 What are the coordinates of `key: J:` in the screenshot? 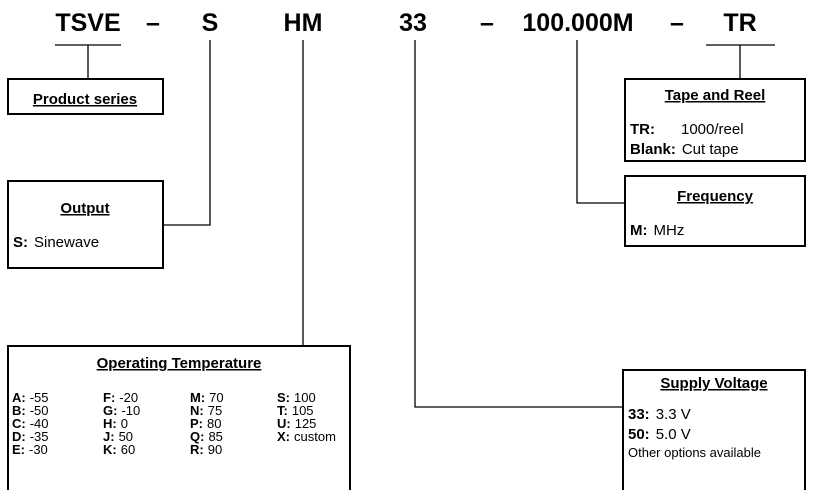 It's located at (109, 436).